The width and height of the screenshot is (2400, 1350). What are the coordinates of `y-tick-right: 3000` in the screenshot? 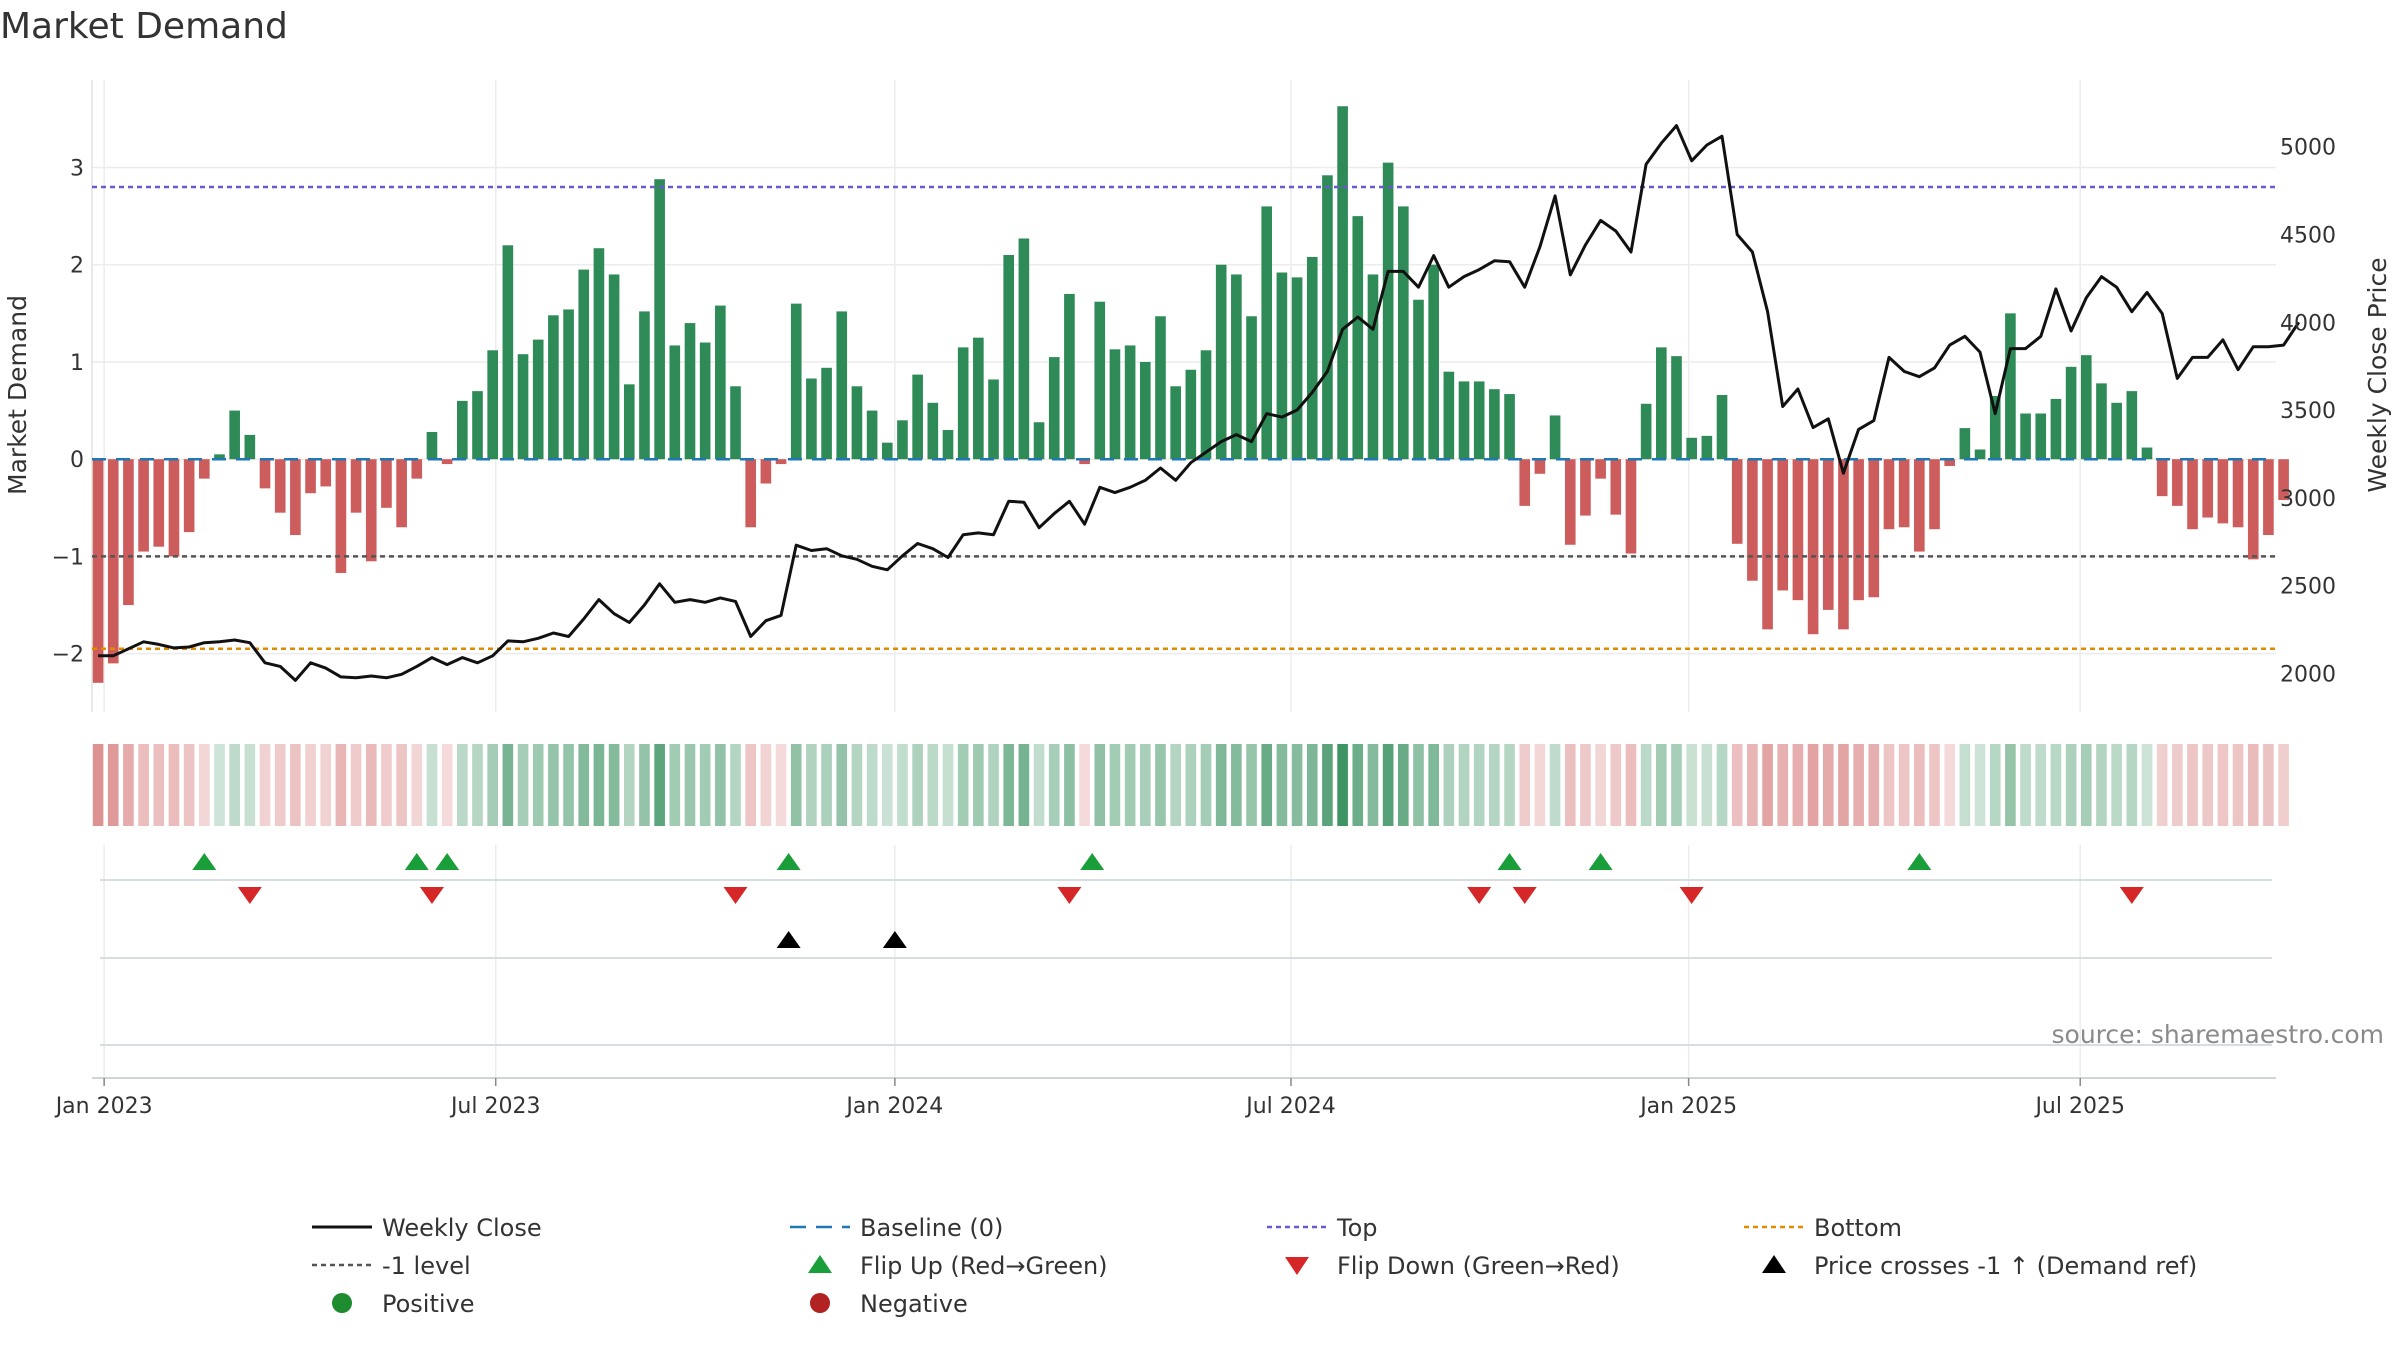 It's located at (2308, 499).